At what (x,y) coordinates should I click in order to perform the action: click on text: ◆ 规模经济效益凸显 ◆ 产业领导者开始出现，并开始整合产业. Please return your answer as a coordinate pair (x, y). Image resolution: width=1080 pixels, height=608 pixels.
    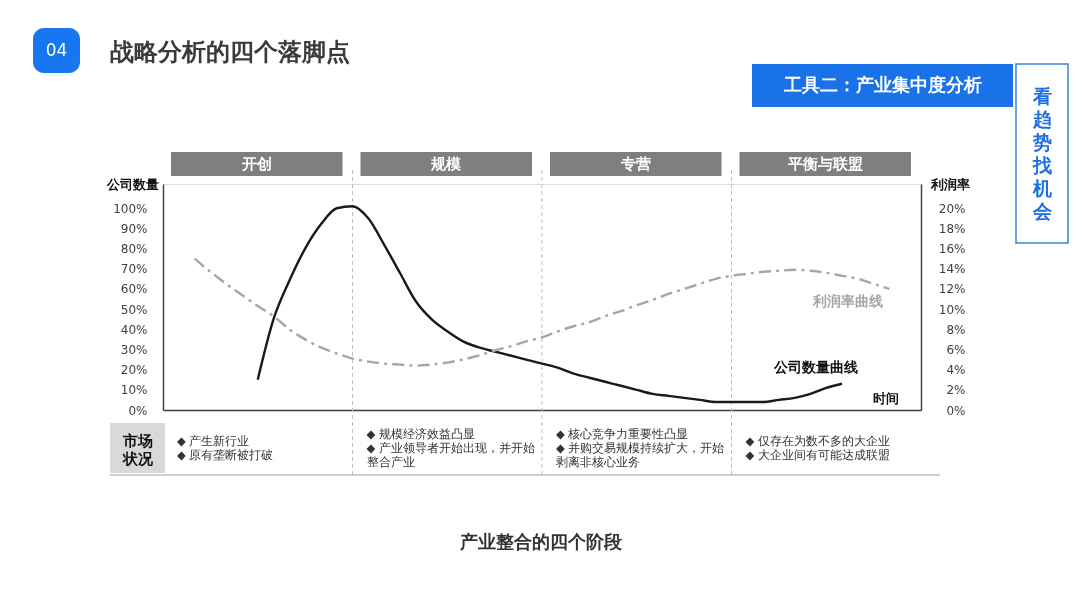
    Looking at the image, I should click on (450, 448).